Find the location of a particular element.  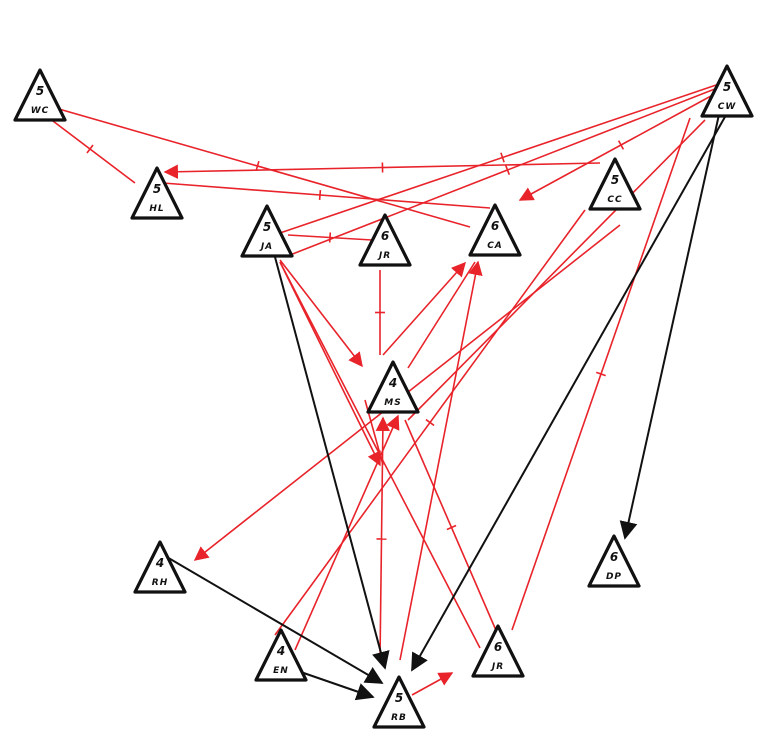

person-node-rh: 4 RH is located at coordinates (160, 567).